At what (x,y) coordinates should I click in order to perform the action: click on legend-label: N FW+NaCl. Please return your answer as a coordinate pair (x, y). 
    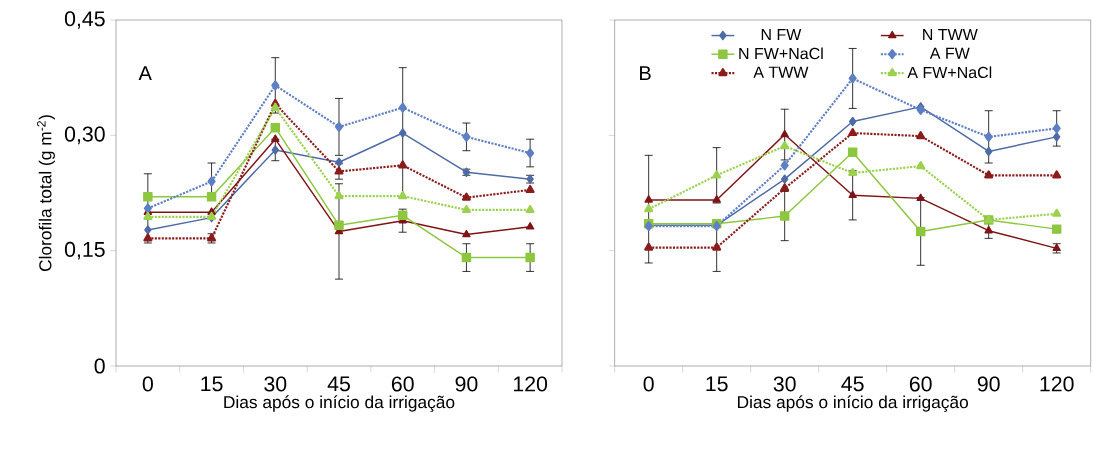
    Looking at the image, I should click on (781, 53).